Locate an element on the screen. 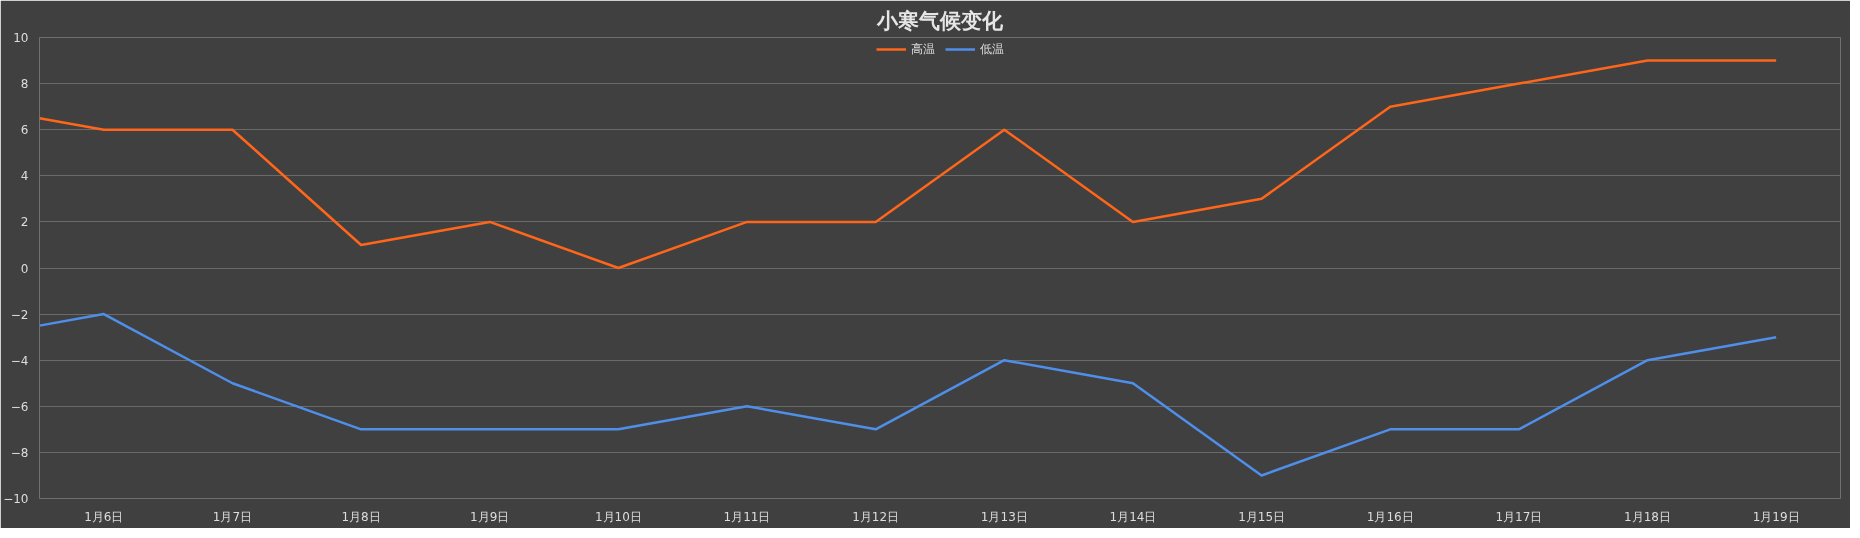 This screenshot has height=538, width=1860. x-tick-label: 1月9日 is located at coordinates (490, 516).